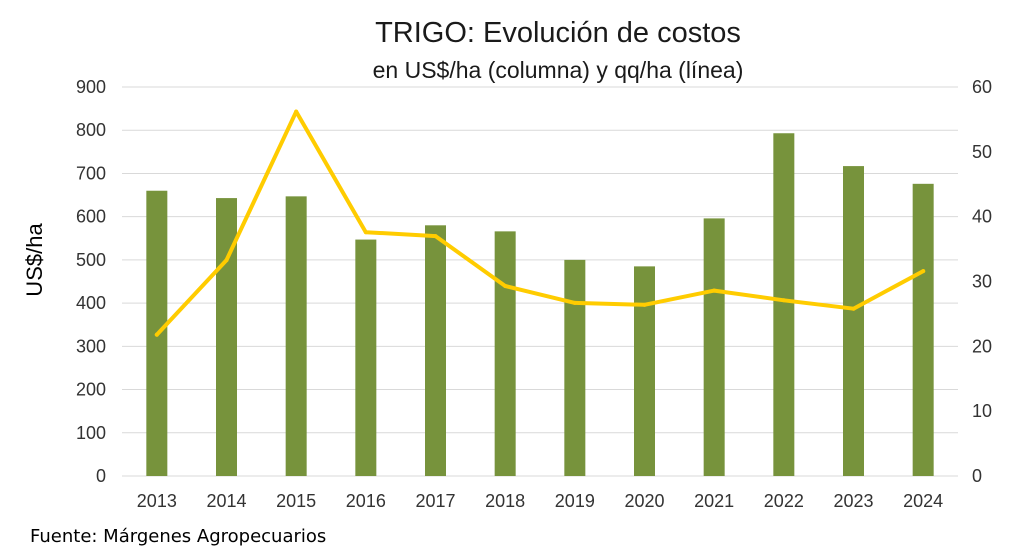  Describe the element at coordinates (923, 501) in the screenshot. I see `x-tick-label: 2024` at that location.